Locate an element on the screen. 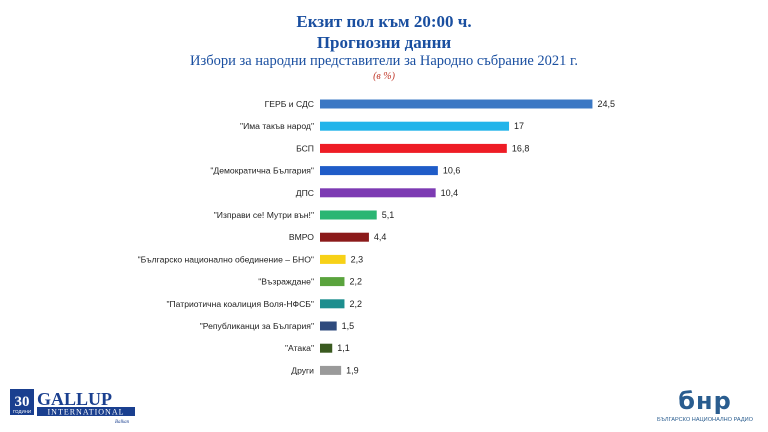  gallup-years-box is located at coordinates (22, 402).